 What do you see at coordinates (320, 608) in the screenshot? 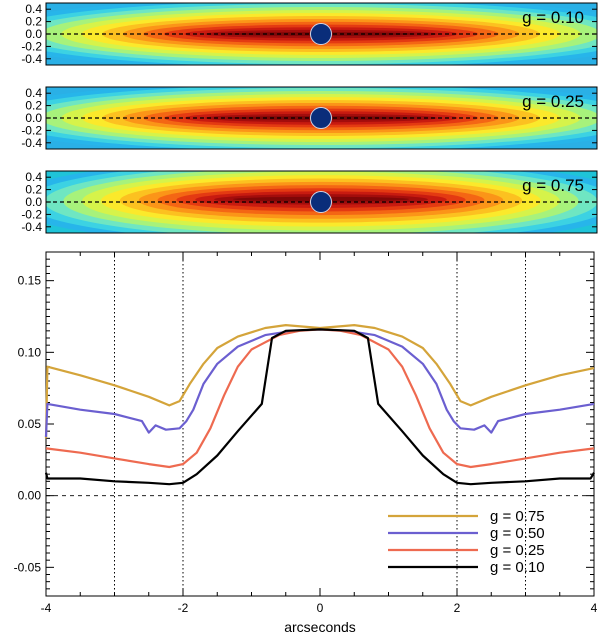
I see `xtick-label: 0` at bounding box center [320, 608].